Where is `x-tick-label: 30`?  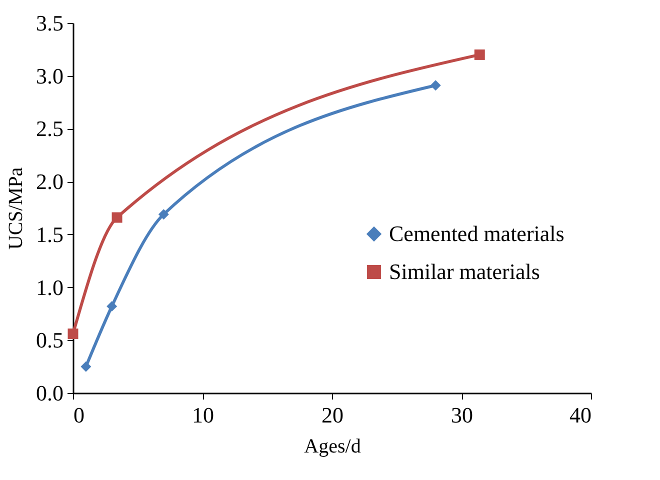
x-tick-label: 30 is located at coordinates (462, 415).